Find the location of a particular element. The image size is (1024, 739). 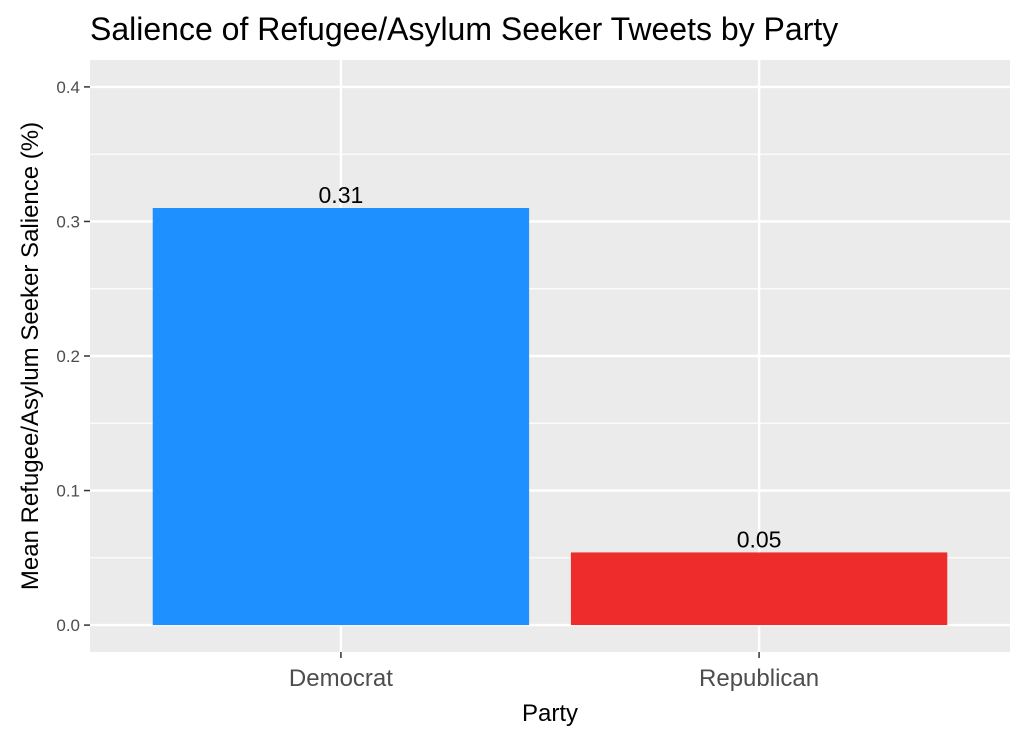

y-tick-label: 0.0 is located at coordinates (68, 625).